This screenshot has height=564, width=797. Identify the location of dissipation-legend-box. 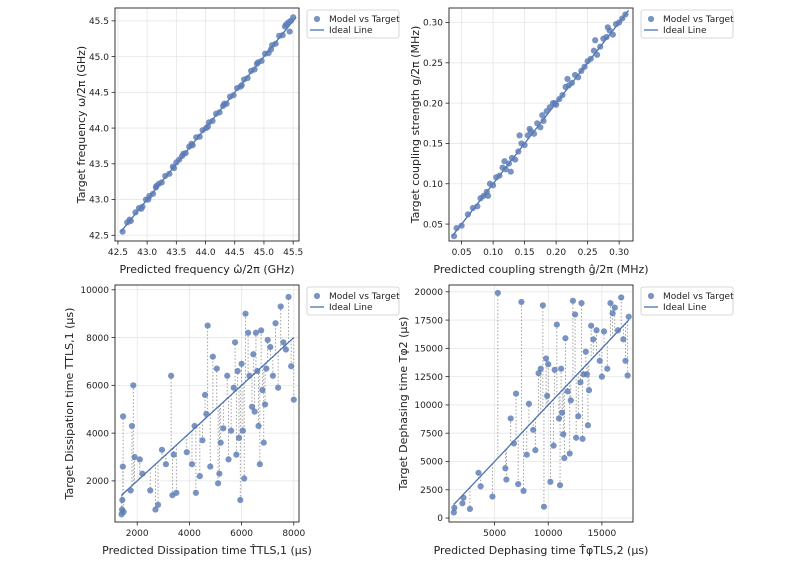
(353, 301).